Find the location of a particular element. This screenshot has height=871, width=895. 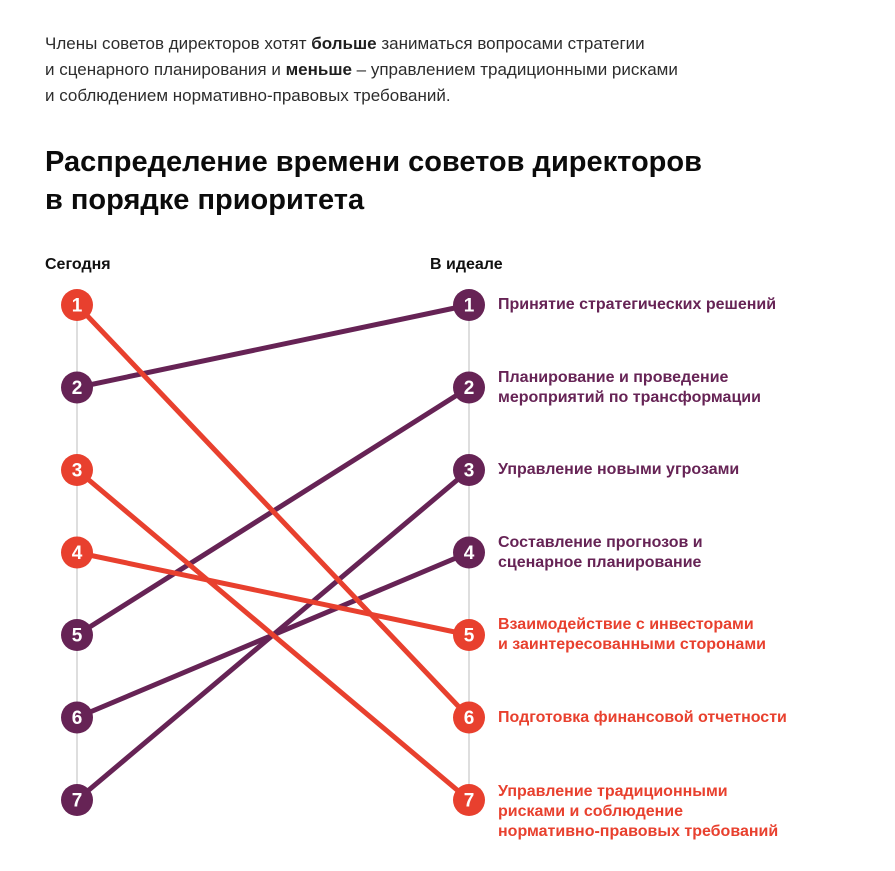

intro-text: заниматься вопросами стратегии is located at coordinates (510, 43).